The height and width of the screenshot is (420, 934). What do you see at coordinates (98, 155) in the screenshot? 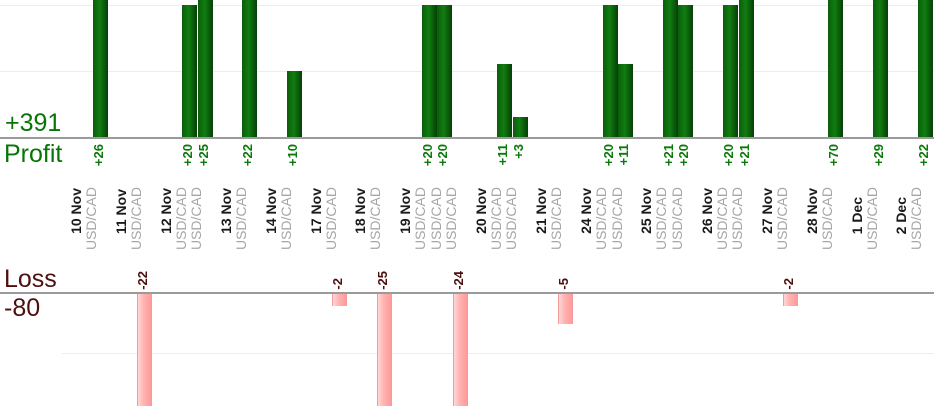
I see `profit-value-label: +26` at bounding box center [98, 155].